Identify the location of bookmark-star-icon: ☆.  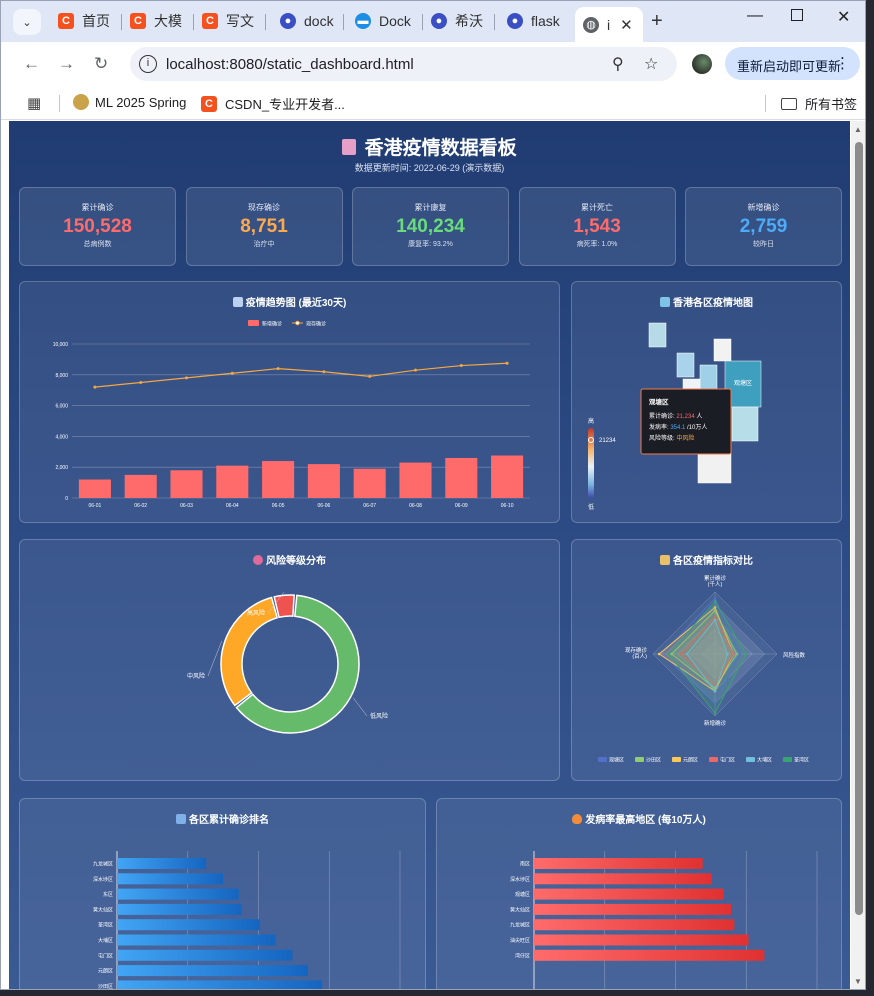
(651, 64).